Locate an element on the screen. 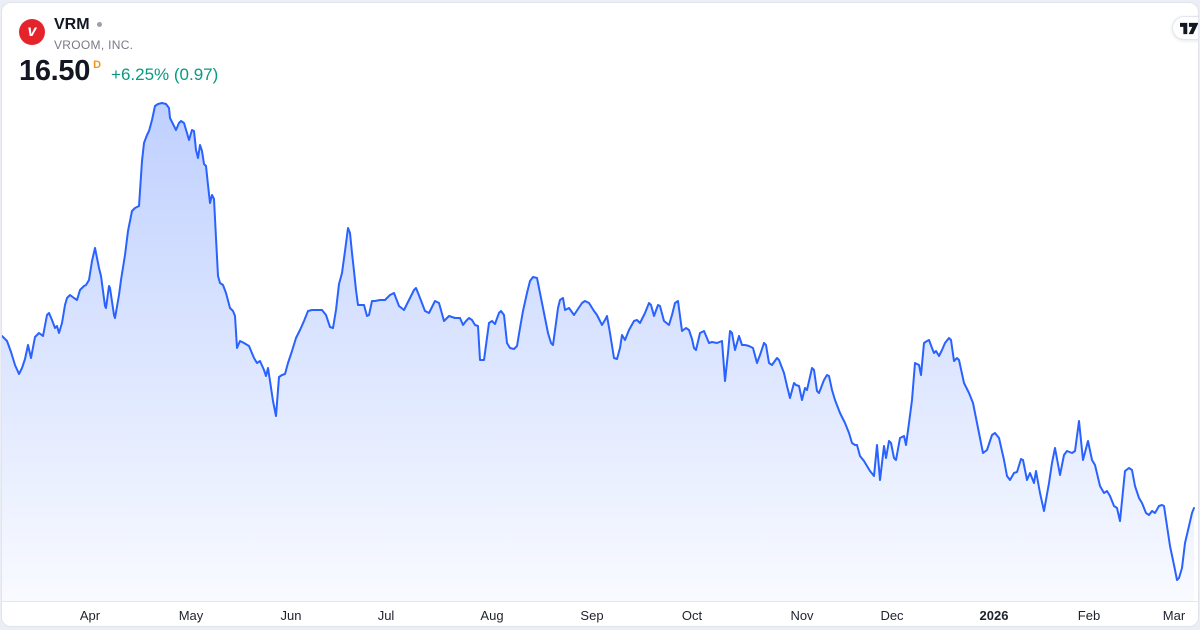  symbol-ticker: VRM is located at coordinates (72, 24).